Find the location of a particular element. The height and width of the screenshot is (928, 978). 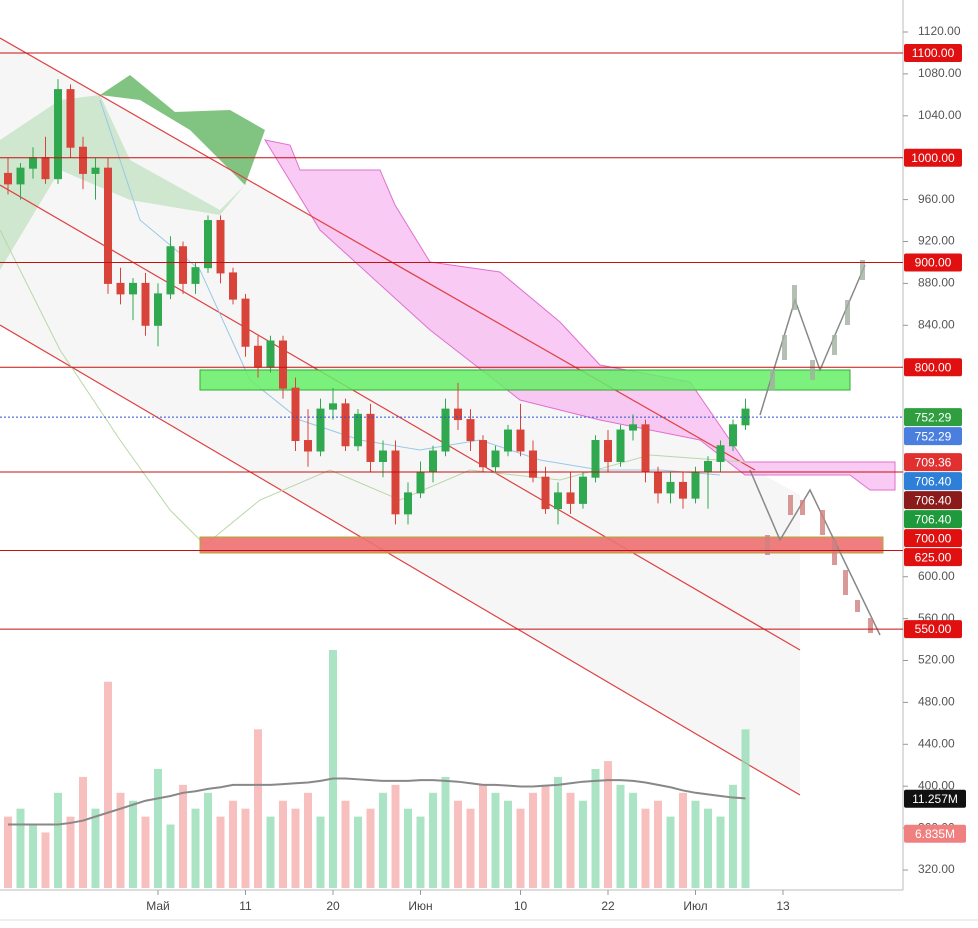

y-tick-label: 1040.00 is located at coordinates (940, 115).